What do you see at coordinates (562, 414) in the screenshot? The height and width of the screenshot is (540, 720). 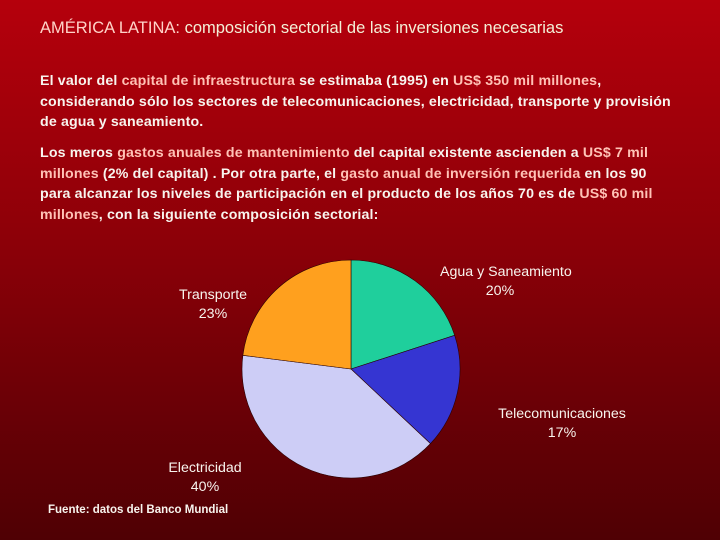 I see `label-telecom-name: Telecomunicaciones` at bounding box center [562, 414].